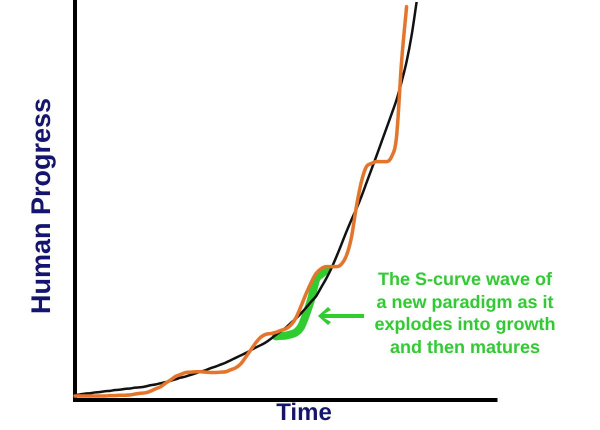 The width and height of the screenshot is (600, 430). I want to click on x-axis-title: Time, so click(304, 412).